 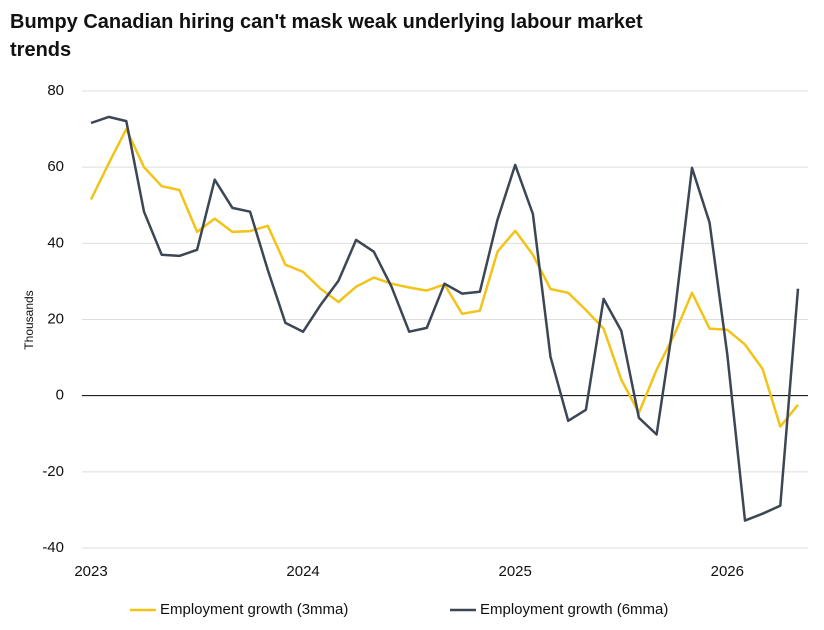 What do you see at coordinates (254, 609) in the screenshot?
I see `legend-label: Employment growth (3mma)` at bounding box center [254, 609].